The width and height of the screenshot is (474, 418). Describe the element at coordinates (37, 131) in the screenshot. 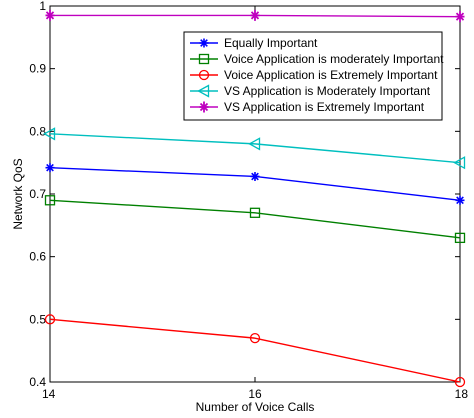

I see `y-tick-label: 0.8` at that location.